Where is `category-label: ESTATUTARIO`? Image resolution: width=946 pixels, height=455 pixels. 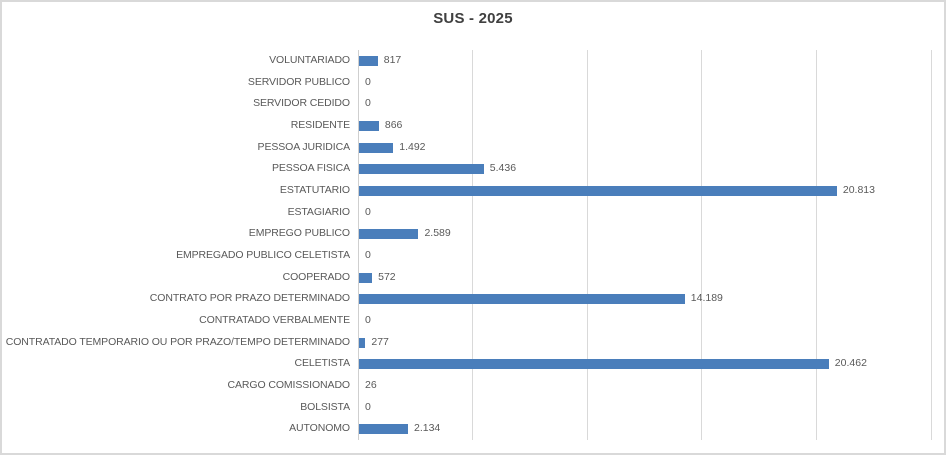
category-label: ESTATUTARIO is located at coordinates (314, 190).